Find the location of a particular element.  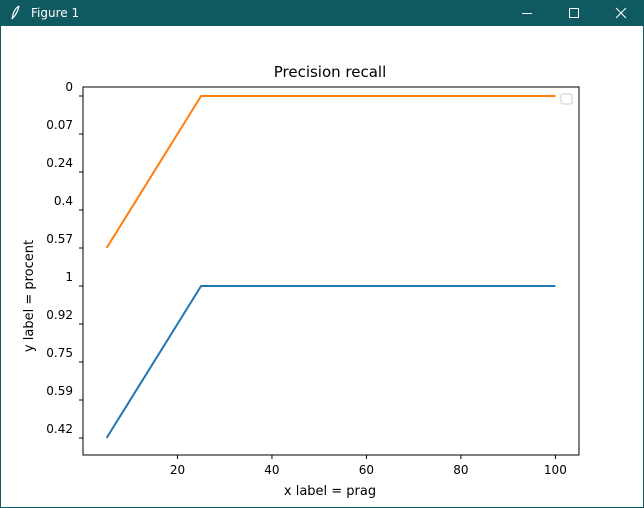

x-tick-label: 100 is located at coordinates (555, 470).